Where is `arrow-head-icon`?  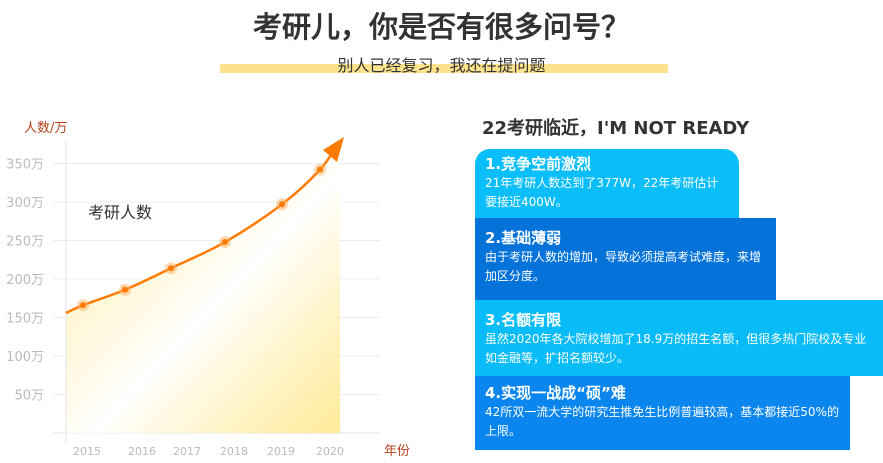
arrow-head-icon is located at coordinates (333, 149).